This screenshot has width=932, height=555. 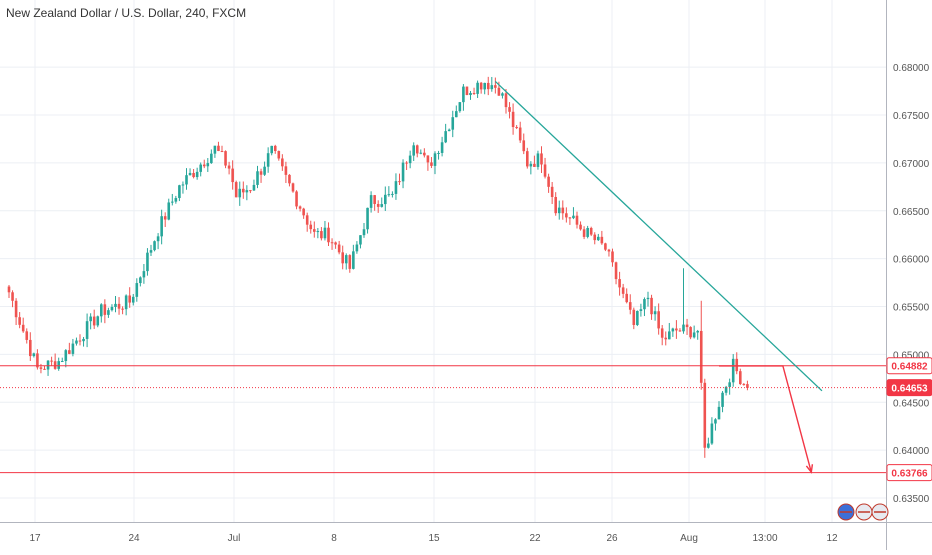 What do you see at coordinates (809, 469) in the screenshot?
I see `projection-arrow-head` at bounding box center [809, 469].